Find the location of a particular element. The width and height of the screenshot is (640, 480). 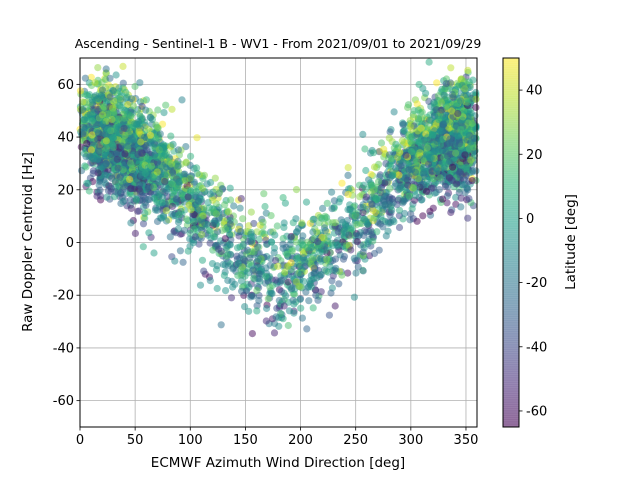

colorbar-frame is located at coordinates (511, 242).